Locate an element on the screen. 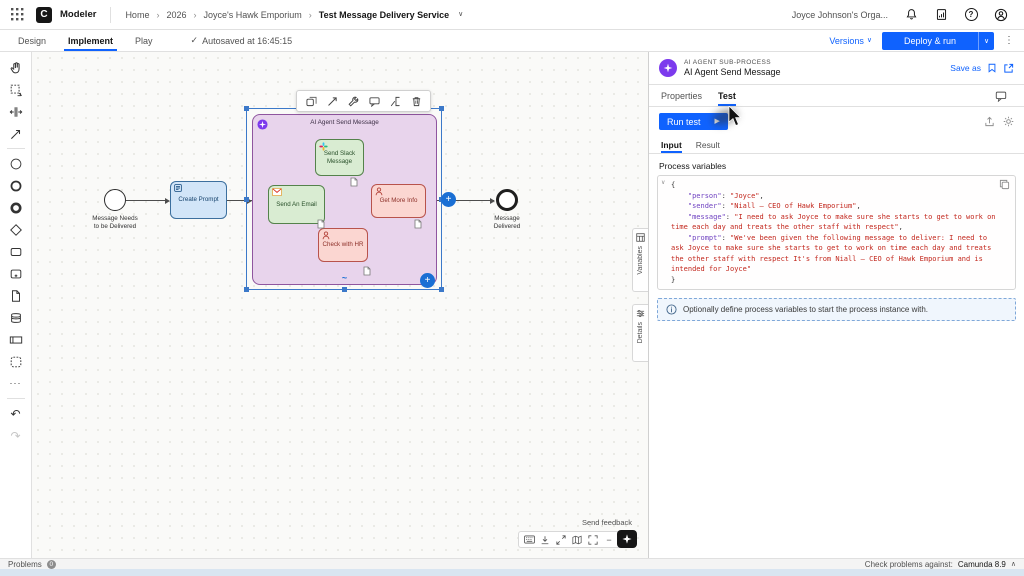 Image resolution: width=1024 pixels, height=576 pixels. start-event is located at coordinates (115, 200).